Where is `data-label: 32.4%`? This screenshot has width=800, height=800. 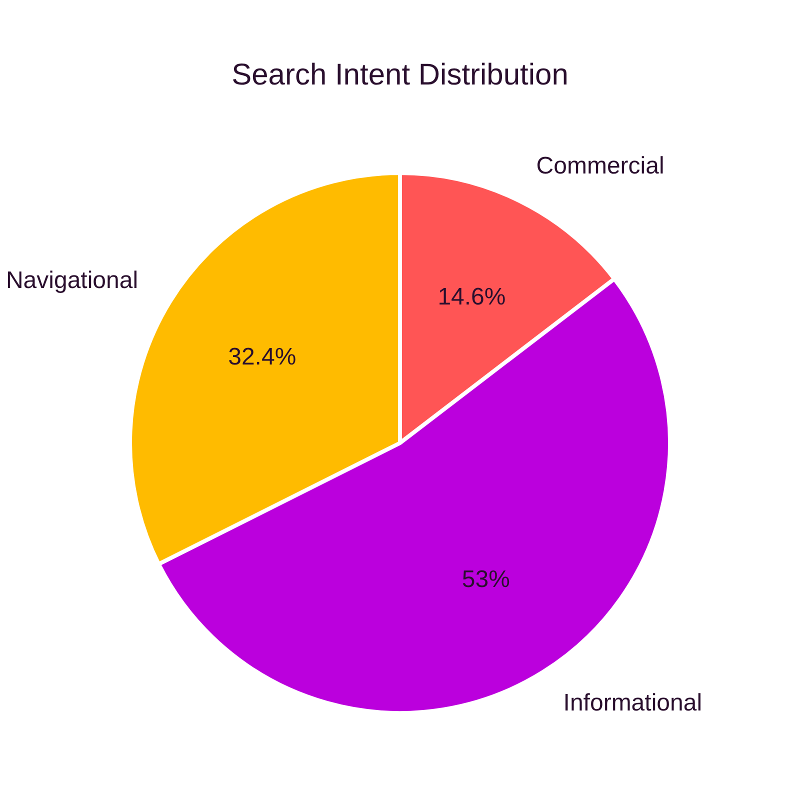
data-label: 32.4% is located at coordinates (262, 357).